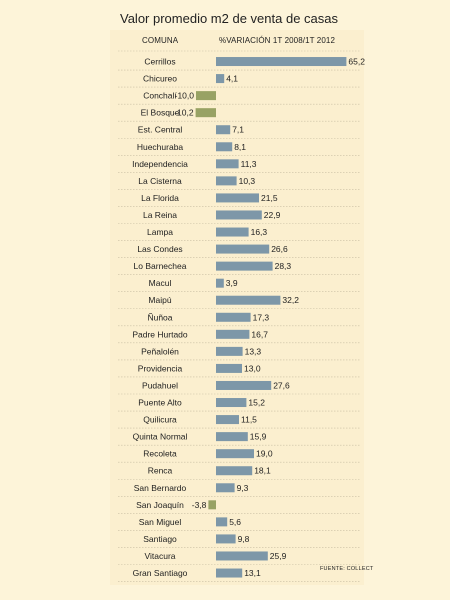 This screenshot has width=450, height=600. I want to click on value-label: 3,9, so click(232, 283).